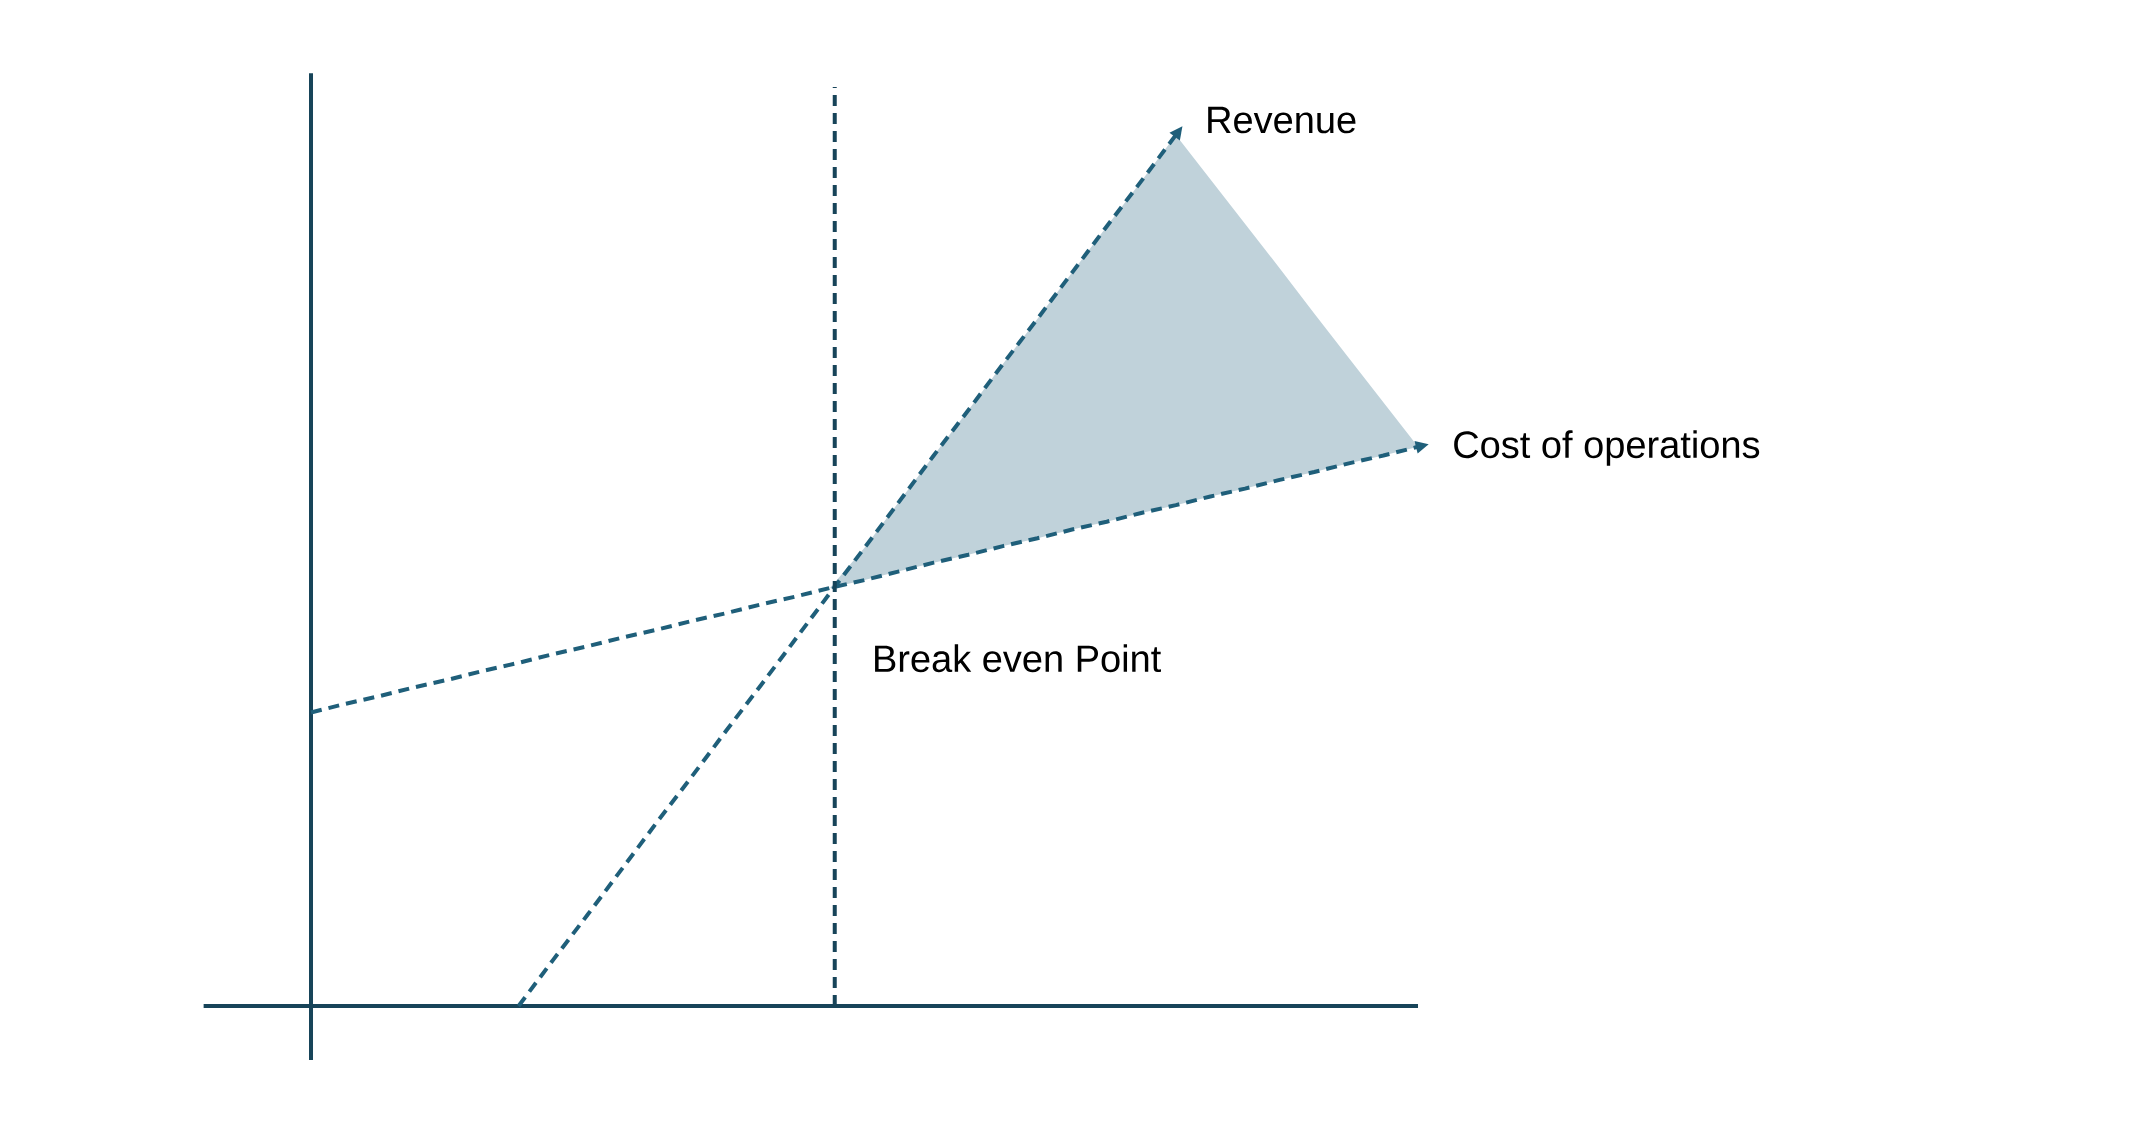 The width and height of the screenshot is (2136, 1142). I want to click on annotation: Break even Point, so click(1018, 658).